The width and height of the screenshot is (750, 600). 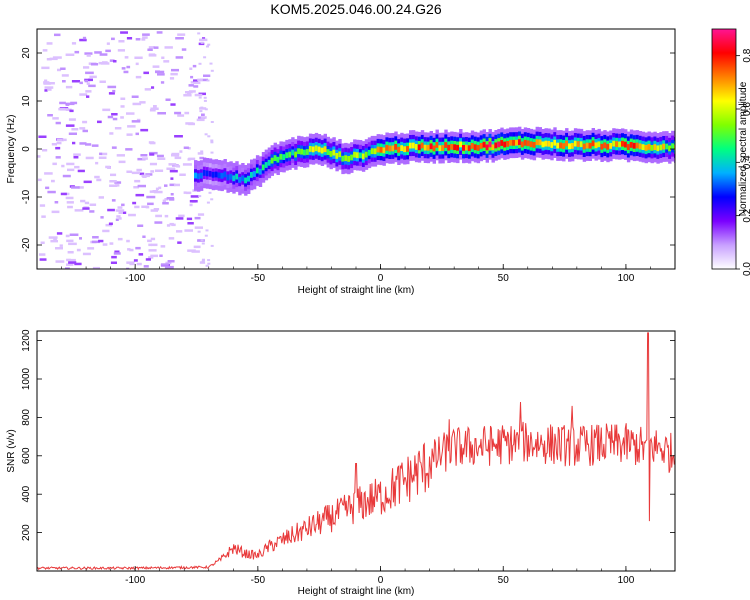 I want to click on x-tick-label: -100, so click(x=135, y=278).